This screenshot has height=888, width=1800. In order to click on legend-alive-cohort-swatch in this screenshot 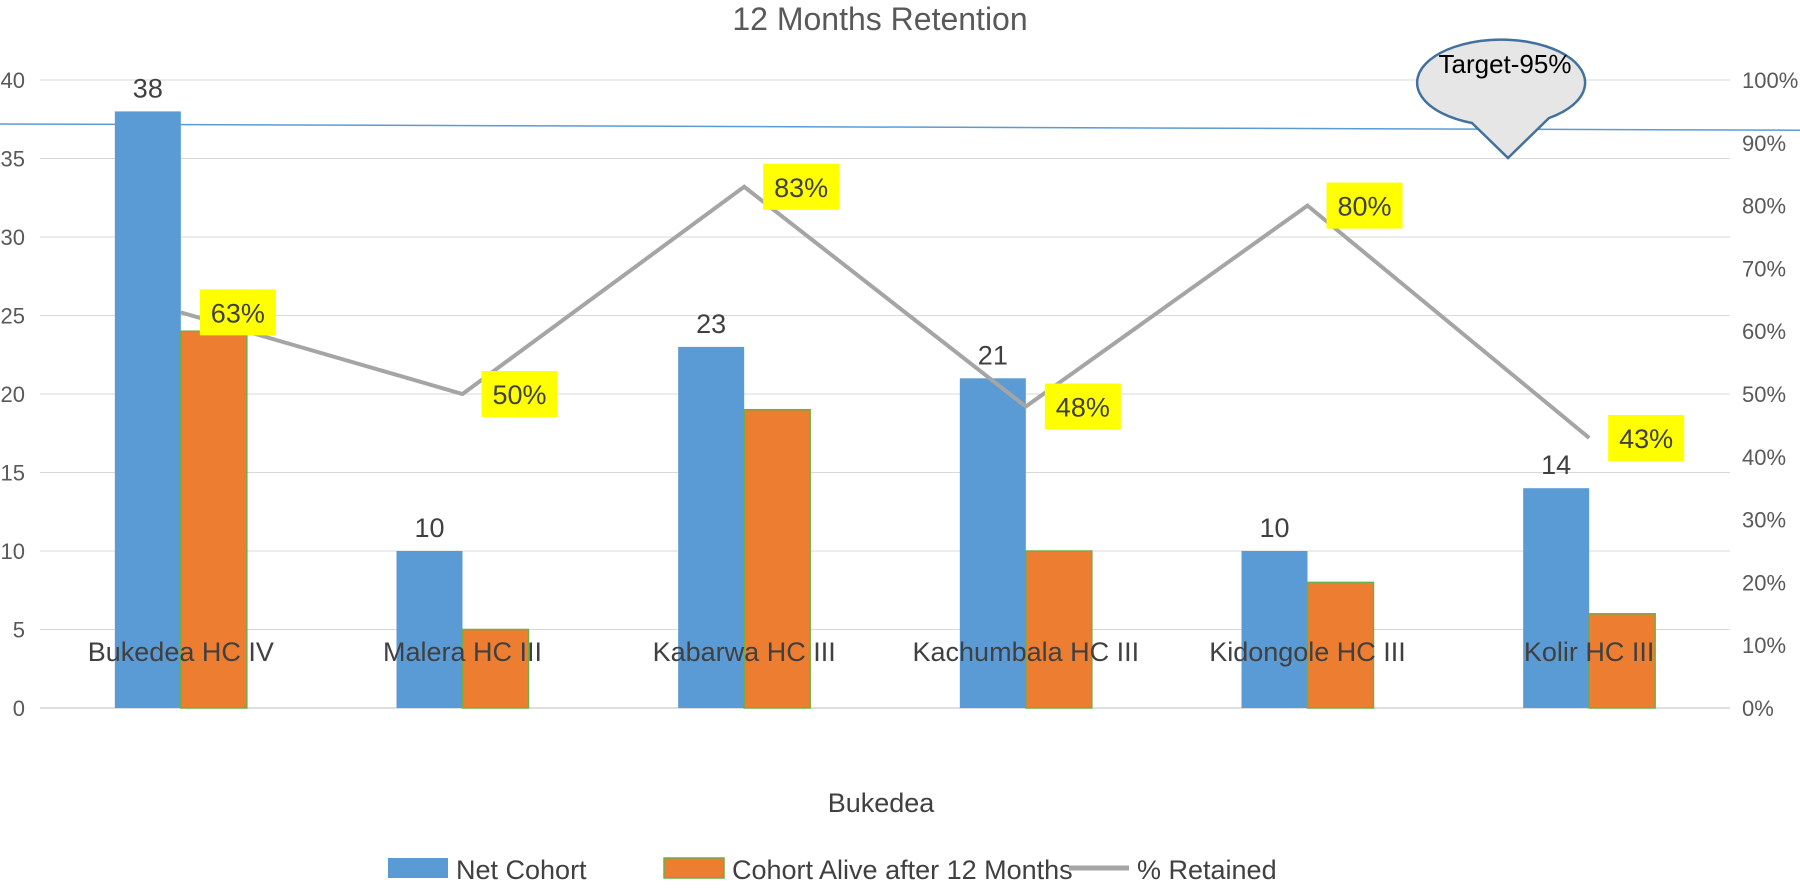, I will do `click(694, 868)`.